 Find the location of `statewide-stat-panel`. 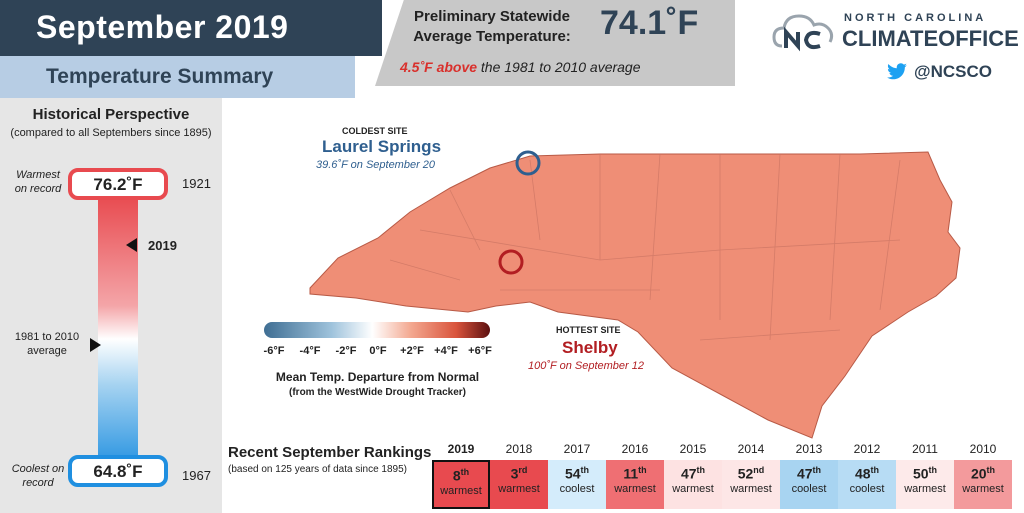

statewide-stat-panel is located at coordinates (555, 43).